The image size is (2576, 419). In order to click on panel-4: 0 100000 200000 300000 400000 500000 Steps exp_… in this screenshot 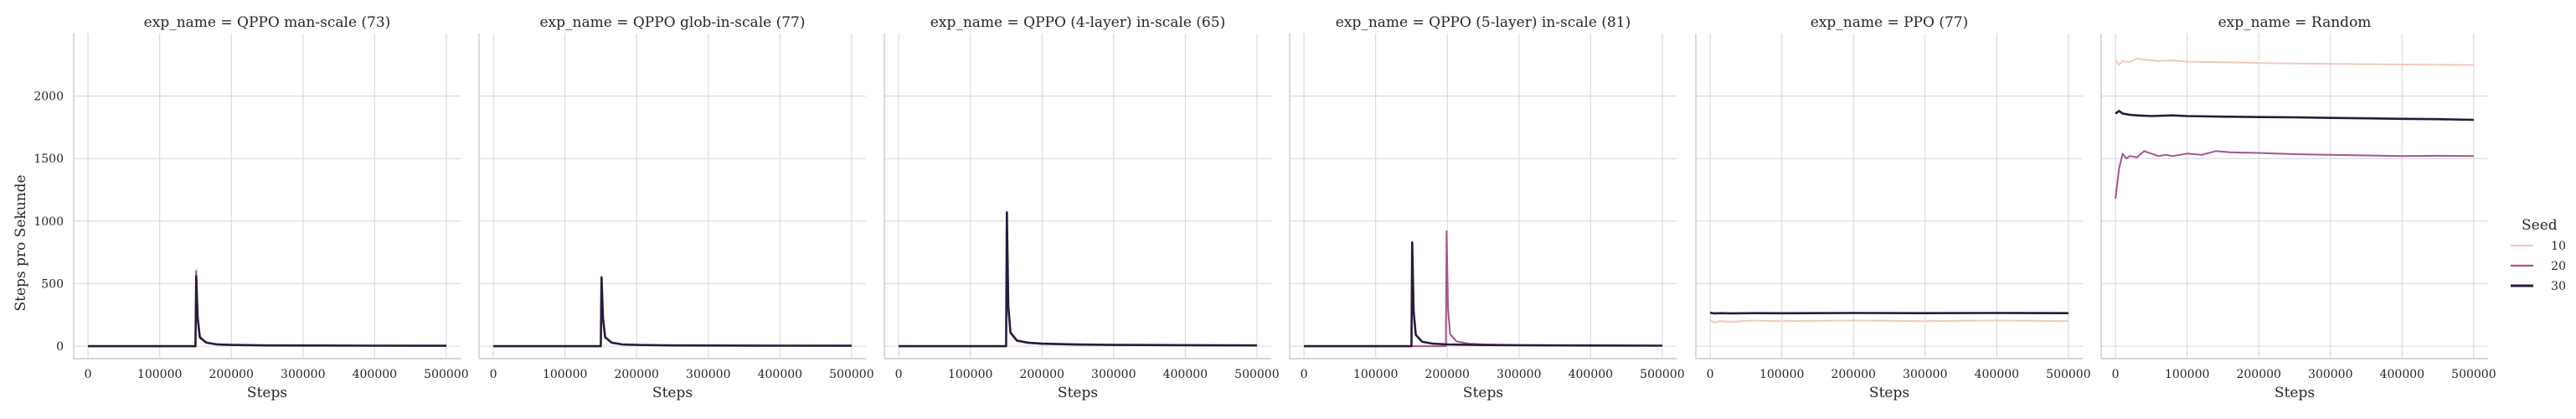, I will do `click(1487, 207)`.